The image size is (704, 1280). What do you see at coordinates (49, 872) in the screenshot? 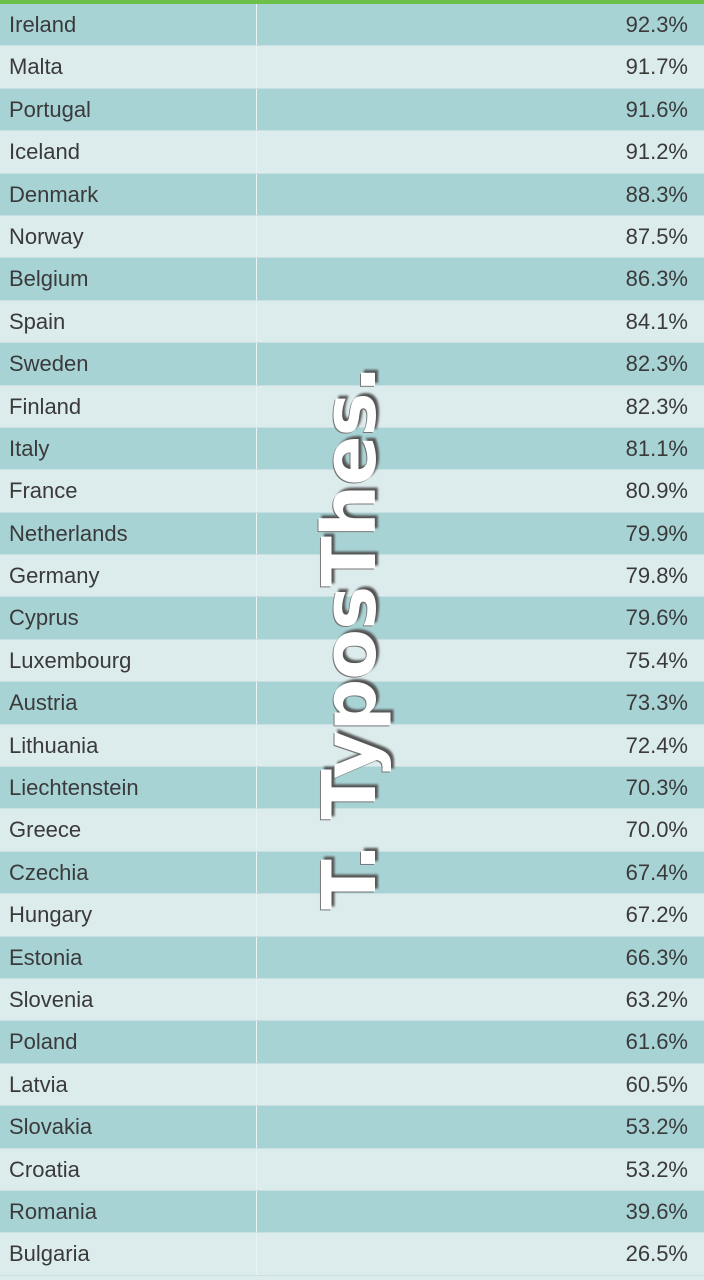
I see `country-cell: Czechia` at bounding box center [49, 872].